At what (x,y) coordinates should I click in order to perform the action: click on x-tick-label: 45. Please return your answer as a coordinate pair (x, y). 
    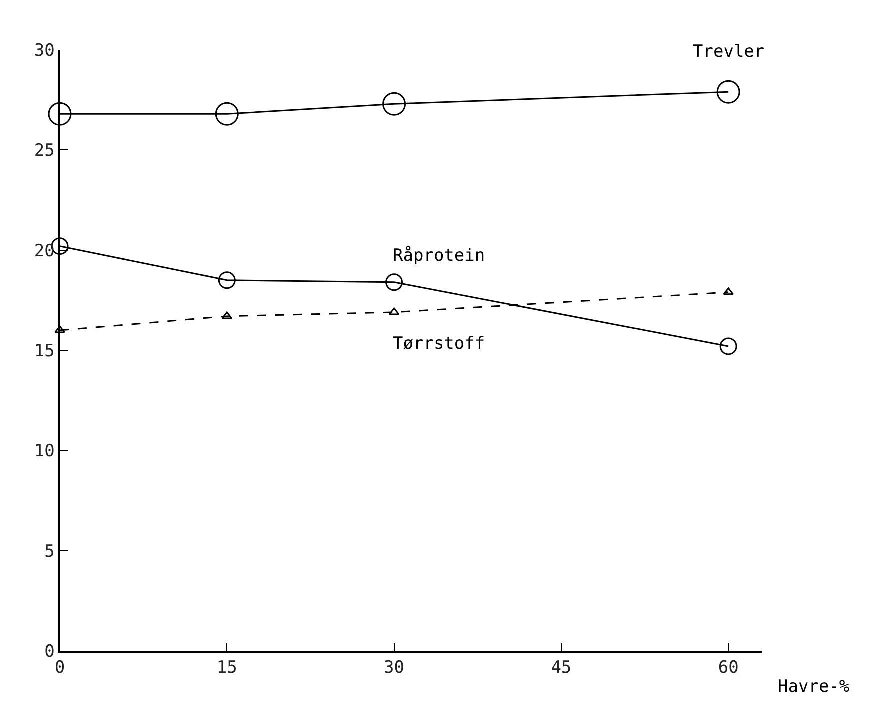
    Looking at the image, I should click on (561, 668).